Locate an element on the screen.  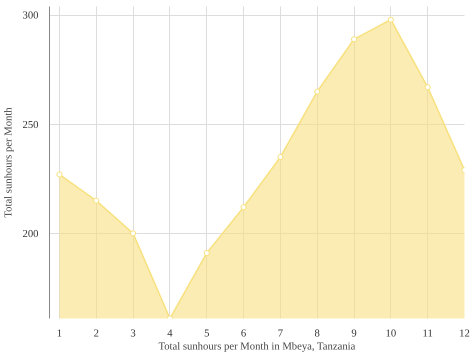
x-tick-label: 3 is located at coordinates (133, 334).